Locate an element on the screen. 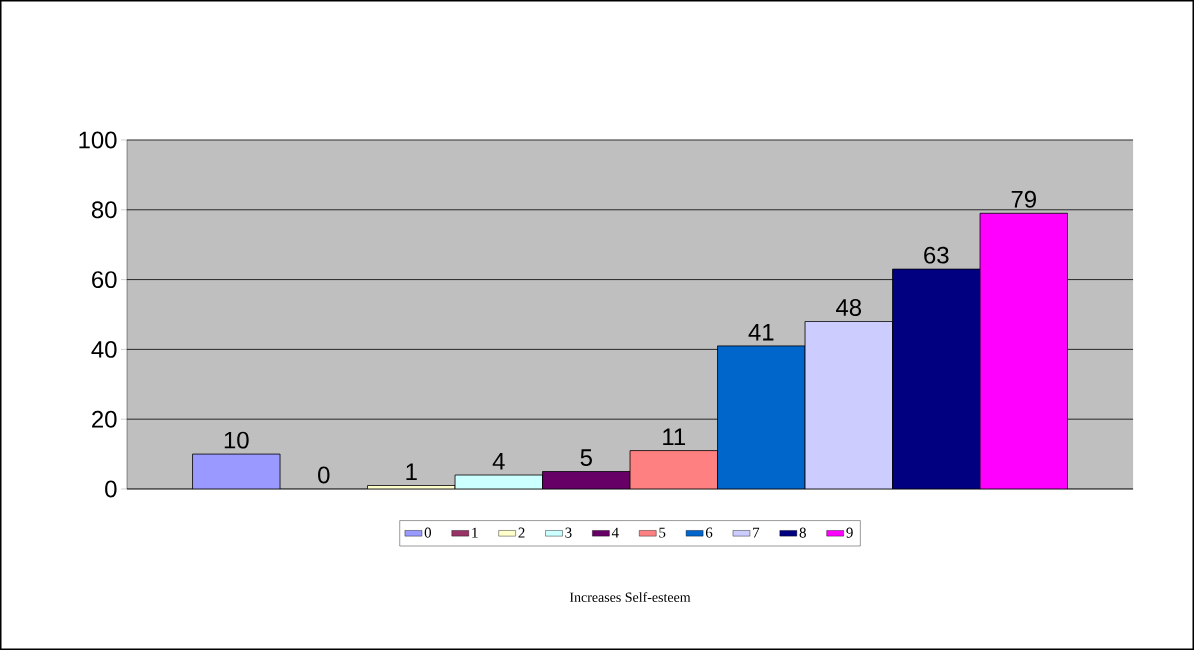 This screenshot has width=1194, height=650. legend-label: 8 is located at coordinates (802, 532).